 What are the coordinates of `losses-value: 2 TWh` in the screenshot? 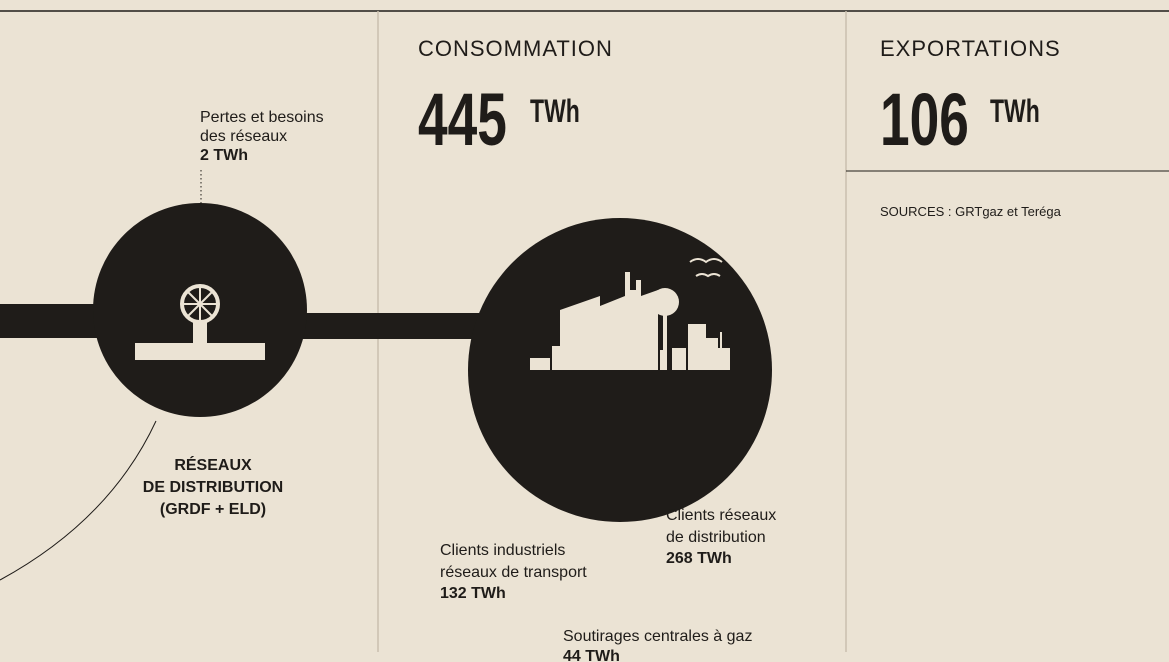 It's located at (224, 155).